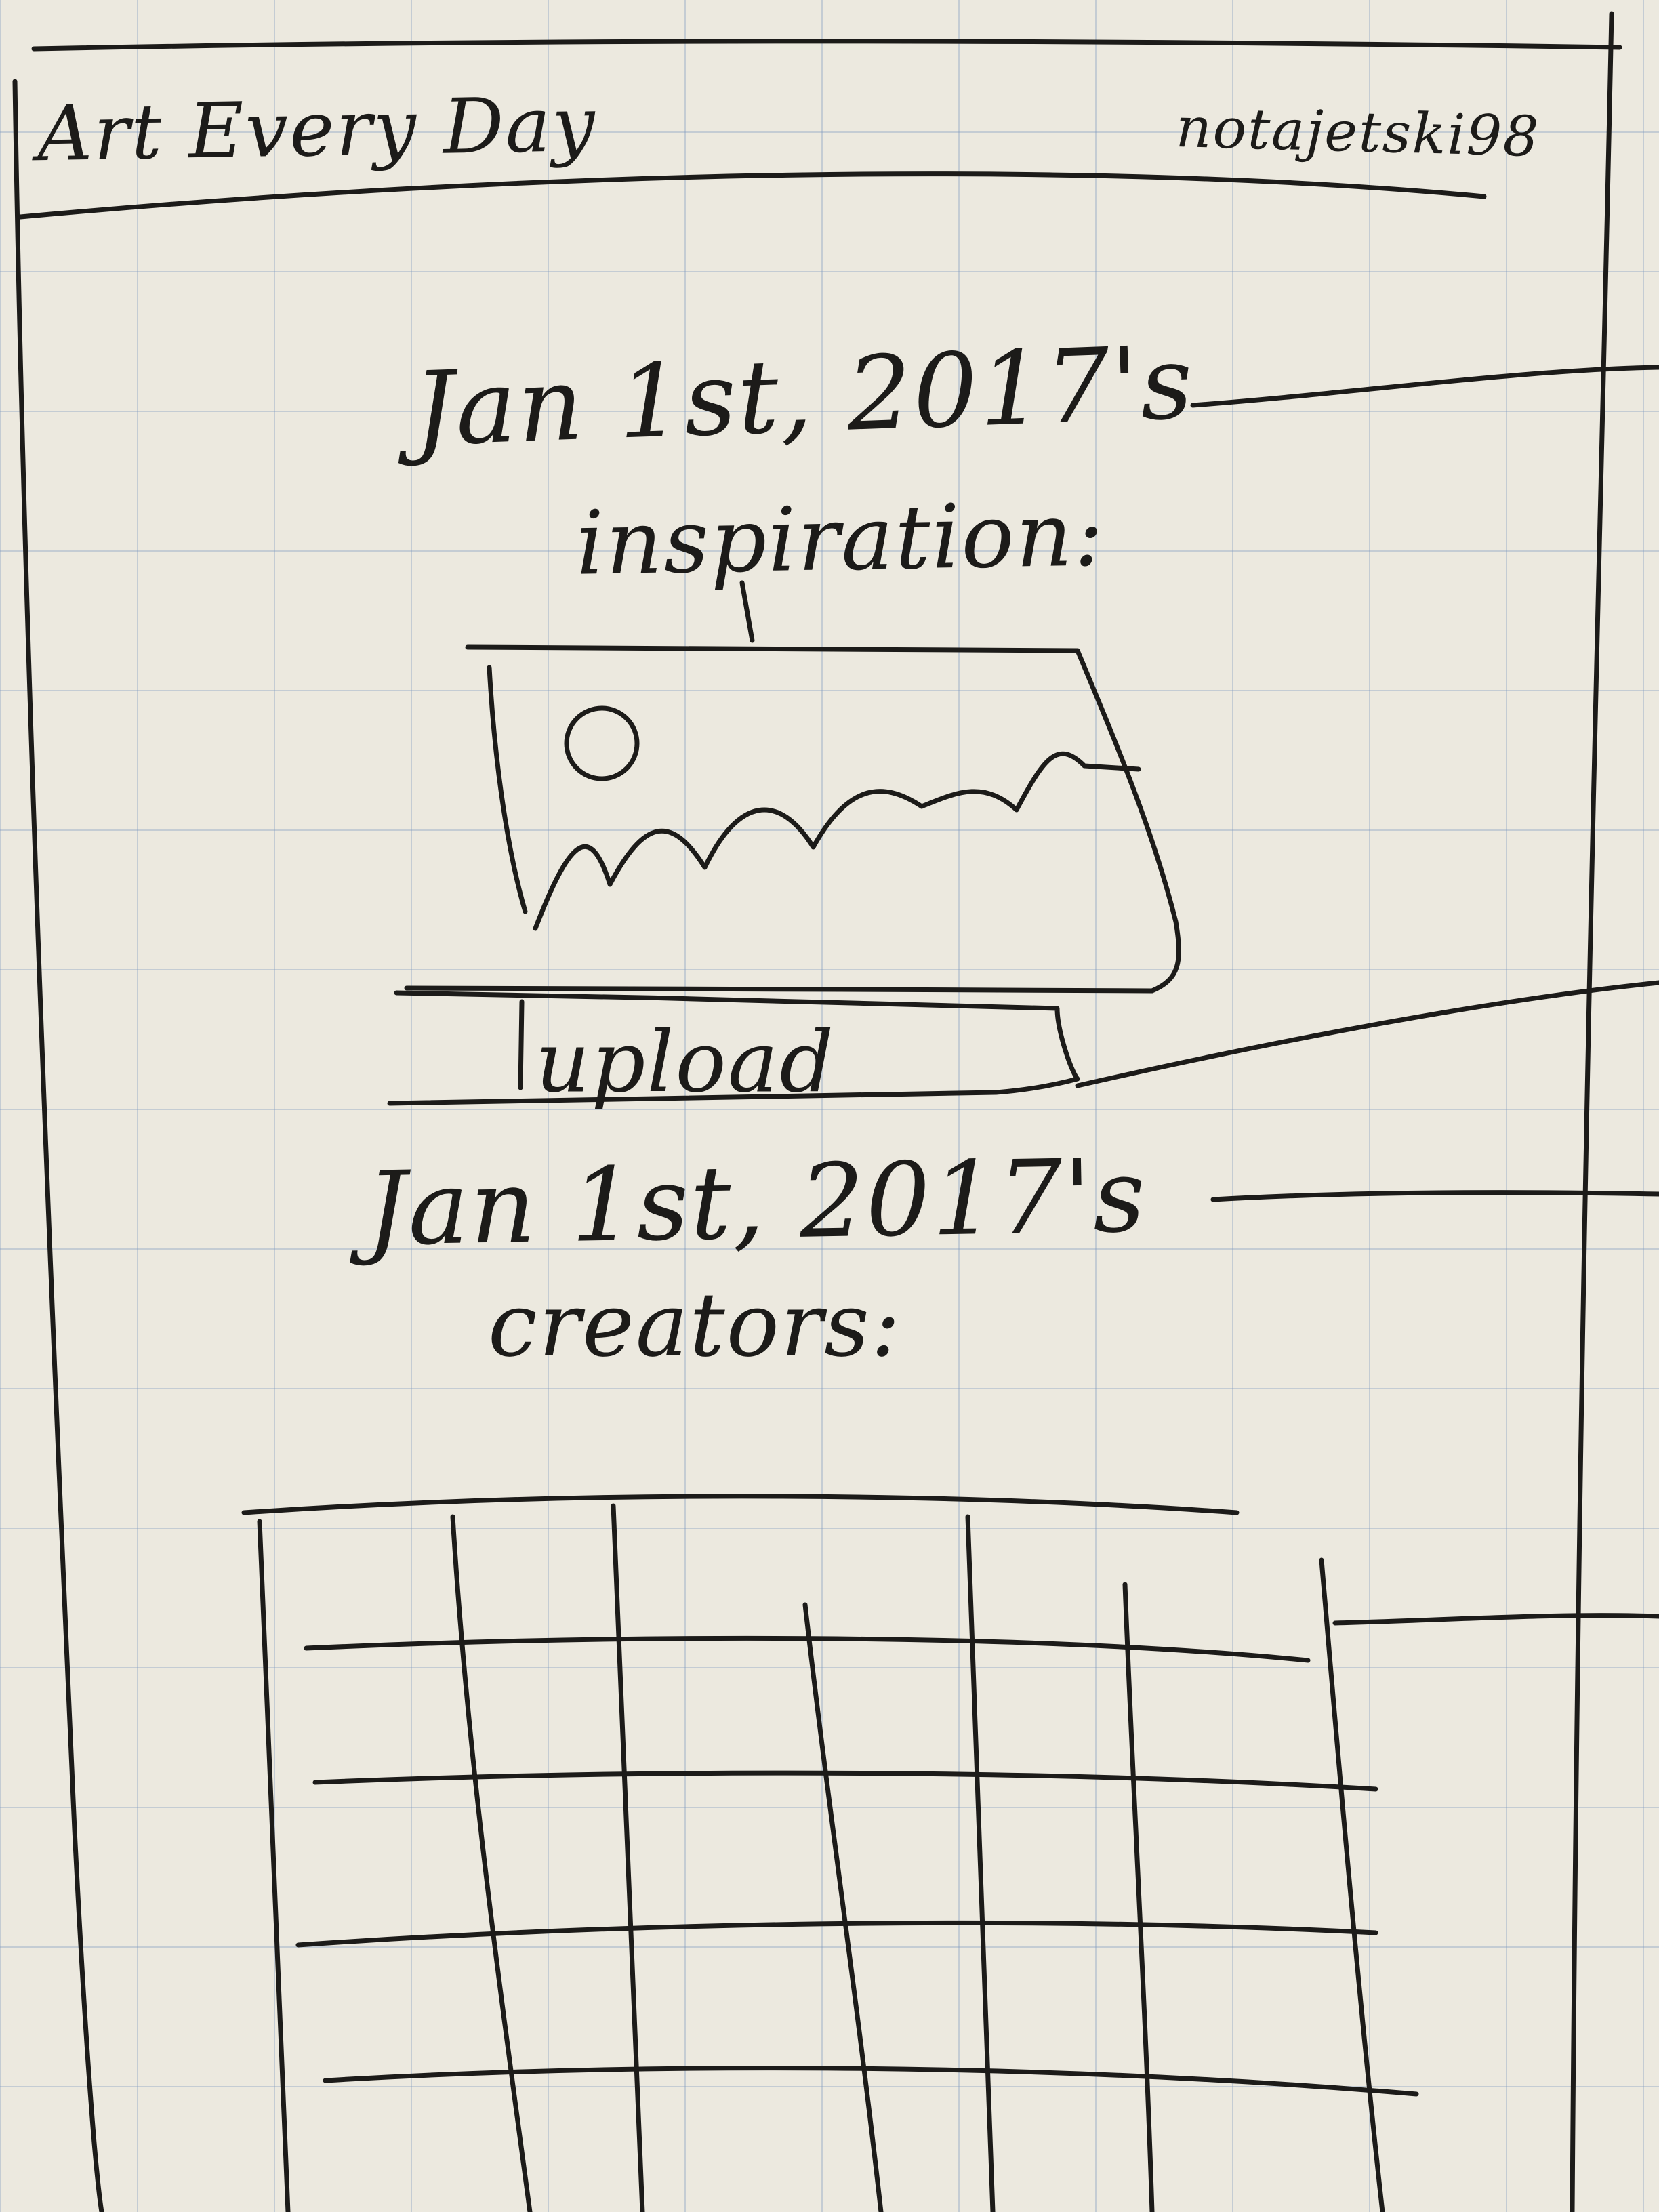 The image size is (1659, 2212). What do you see at coordinates (837, 841) in the screenshot?
I see `mountains-icon` at bounding box center [837, 841].